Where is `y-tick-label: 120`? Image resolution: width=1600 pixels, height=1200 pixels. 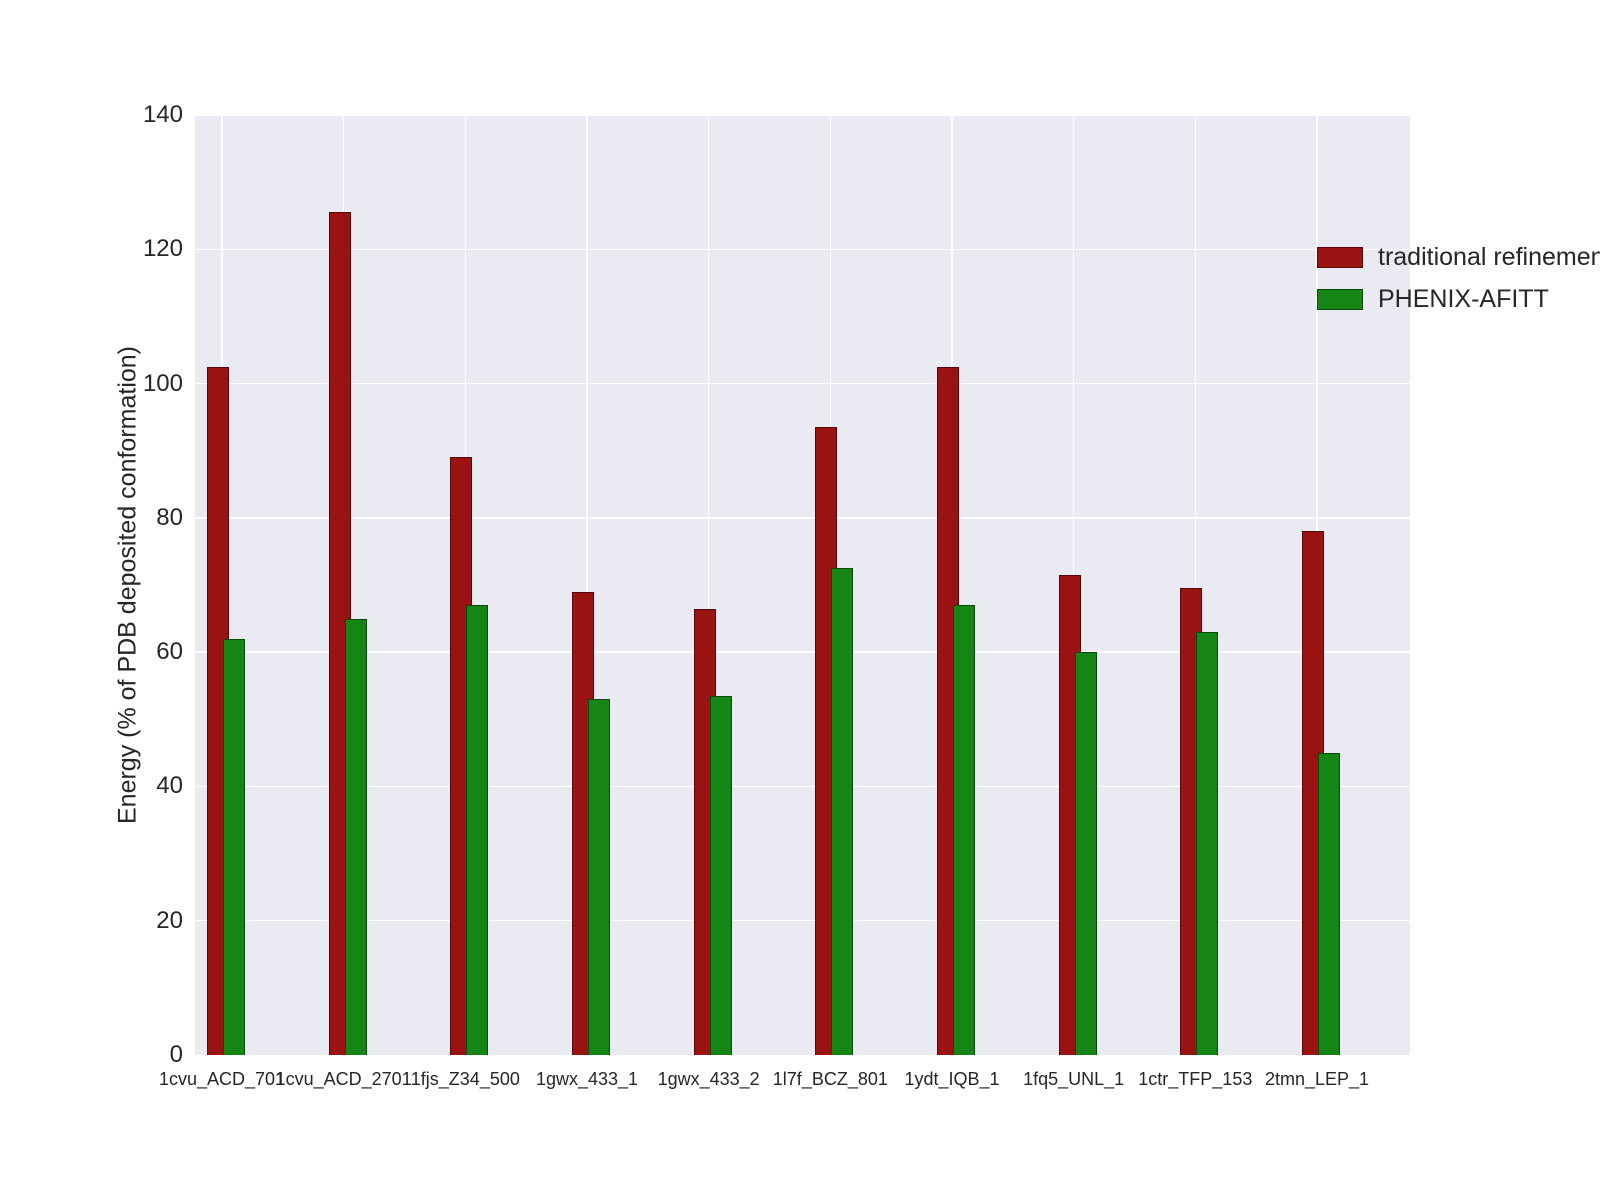 y-tick-label: 120 is located at coordinates (162, 249).